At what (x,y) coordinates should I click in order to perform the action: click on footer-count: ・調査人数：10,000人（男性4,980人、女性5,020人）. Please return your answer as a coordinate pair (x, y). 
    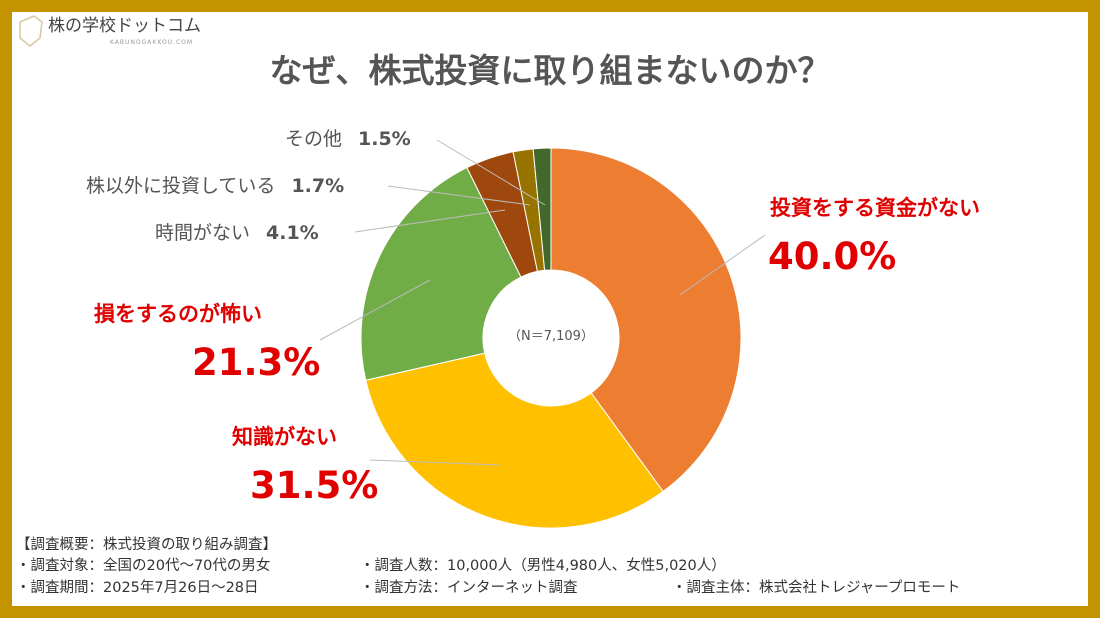
    Looking at the image, I should click on (543, 566).